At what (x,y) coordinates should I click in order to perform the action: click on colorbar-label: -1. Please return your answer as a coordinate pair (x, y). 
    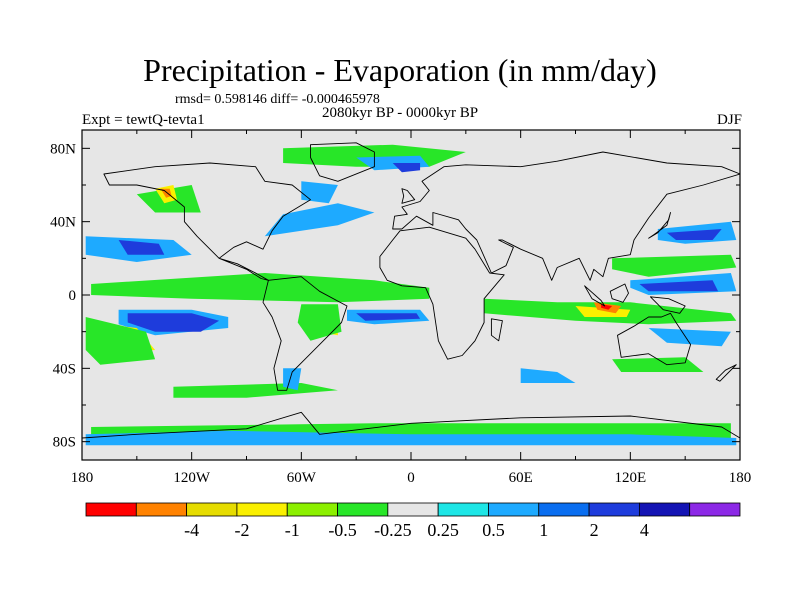
    Looking at the image, I should click on (292, 530).